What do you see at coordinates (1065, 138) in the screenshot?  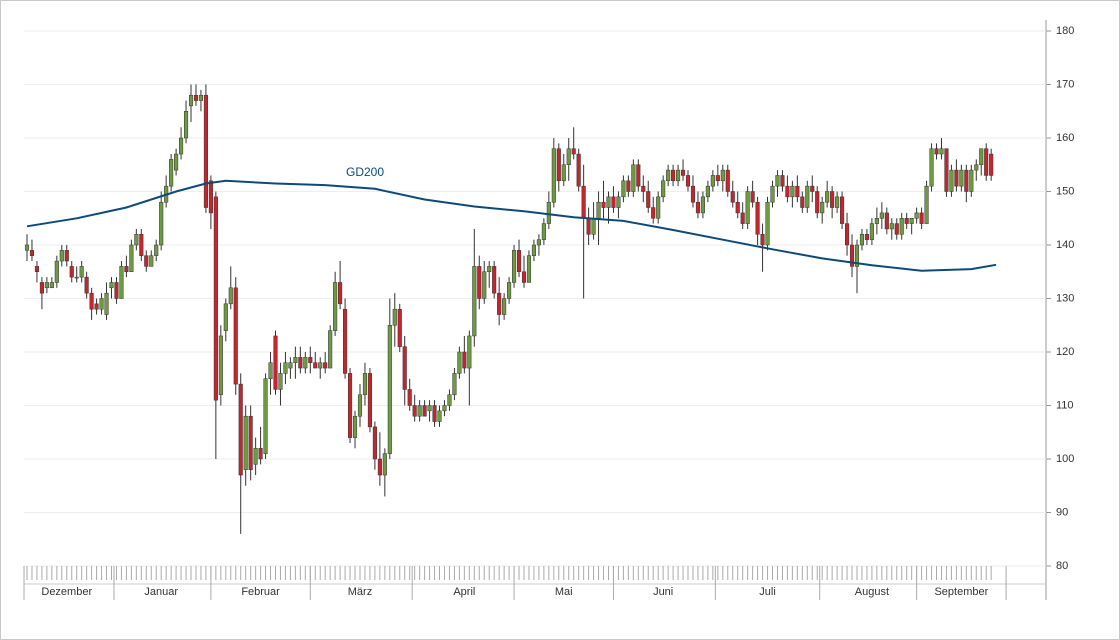 I see `y-tick-label: 160` at bounding box center [1065, 138].